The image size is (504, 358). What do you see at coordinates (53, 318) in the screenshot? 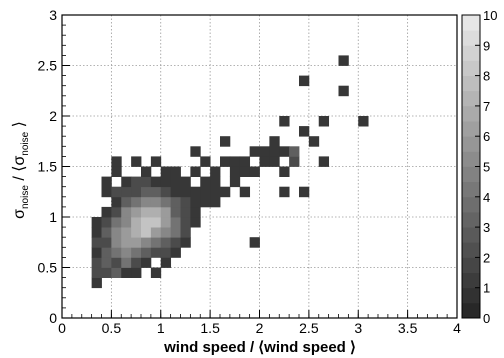
I see `y-tick-label: 0` at bounding box center [53, 318].